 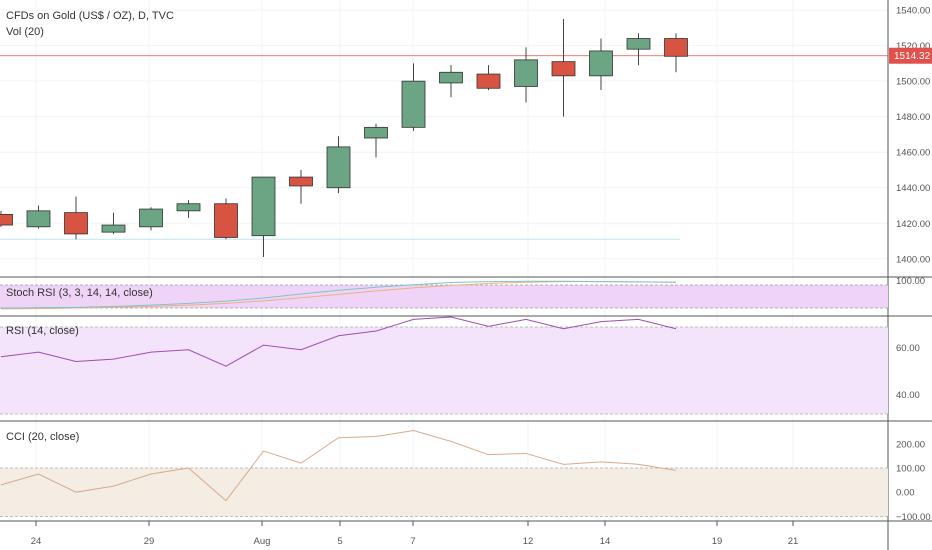 I want to click on x-tick-label: 19, so click(x=717, y=541).